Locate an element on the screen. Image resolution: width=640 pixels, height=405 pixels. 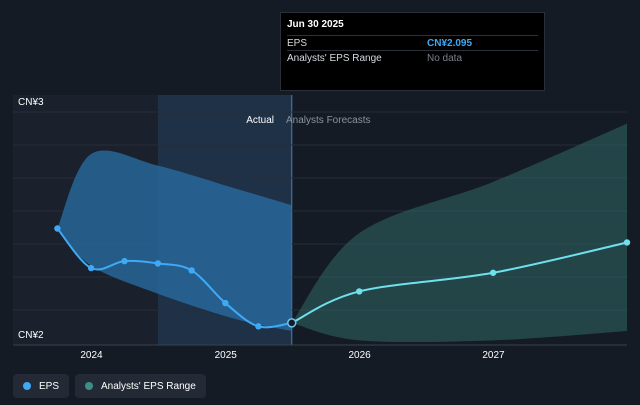
actual-region-label: Actual is located at coordinates (260, 120).